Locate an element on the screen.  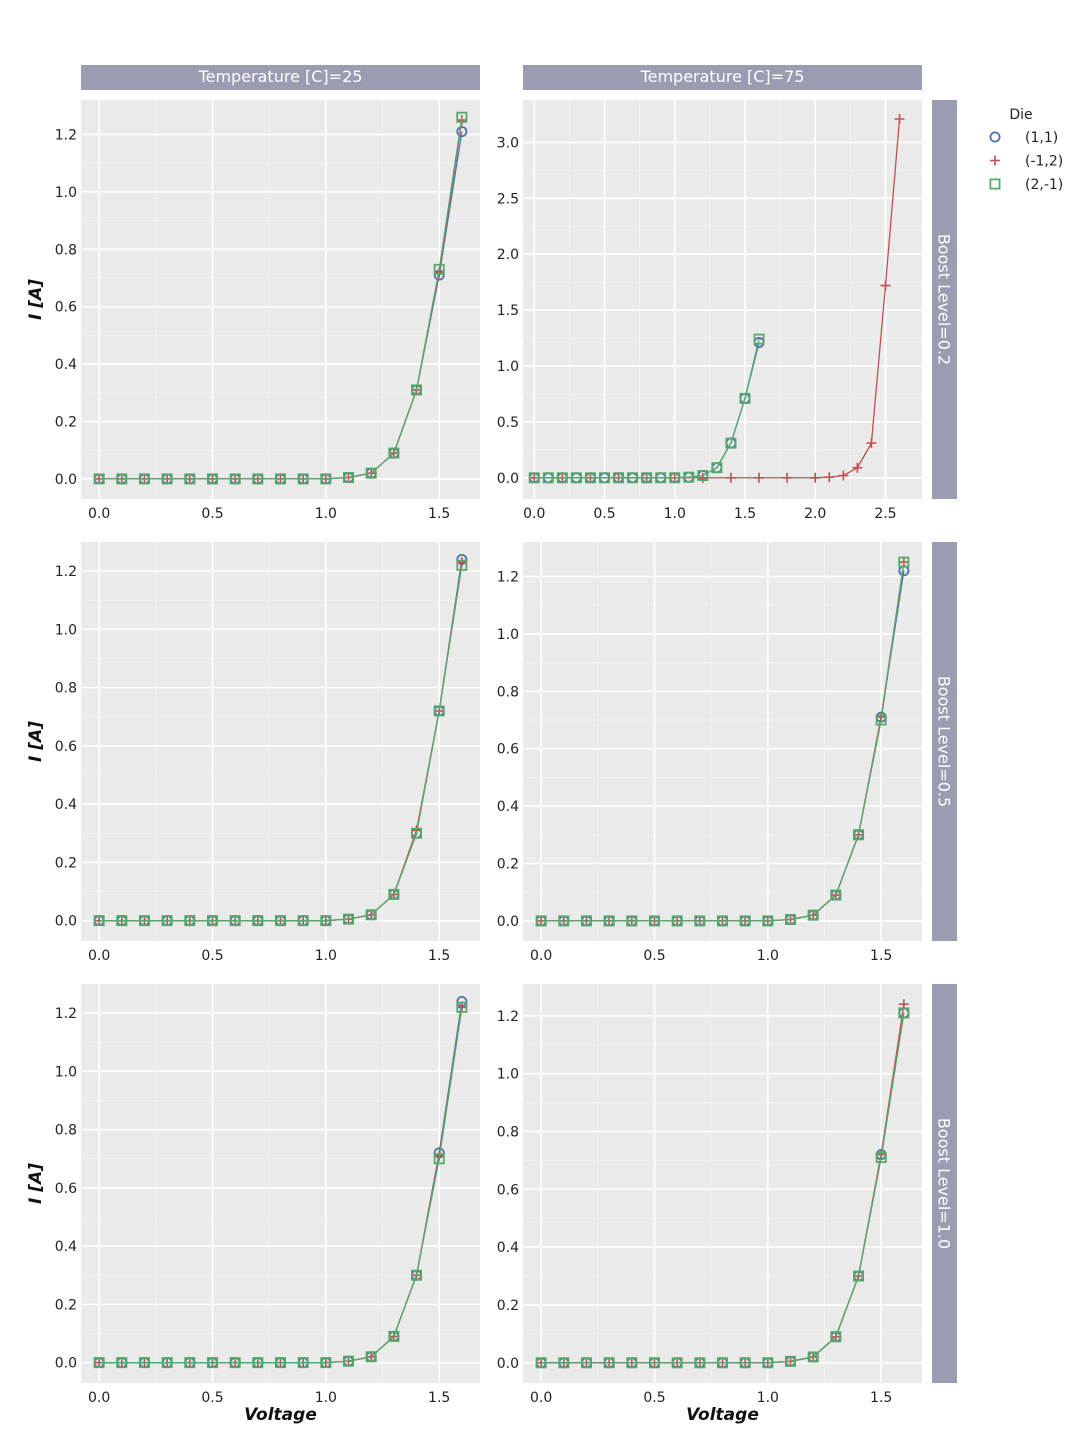
panel-r0-c1: 0.0 0.5 1.0 1.5 2.0 2.5 0.0 0.5 1.0 1.5 2.0 2.5 3.0 is located at coordinates (709, 311).